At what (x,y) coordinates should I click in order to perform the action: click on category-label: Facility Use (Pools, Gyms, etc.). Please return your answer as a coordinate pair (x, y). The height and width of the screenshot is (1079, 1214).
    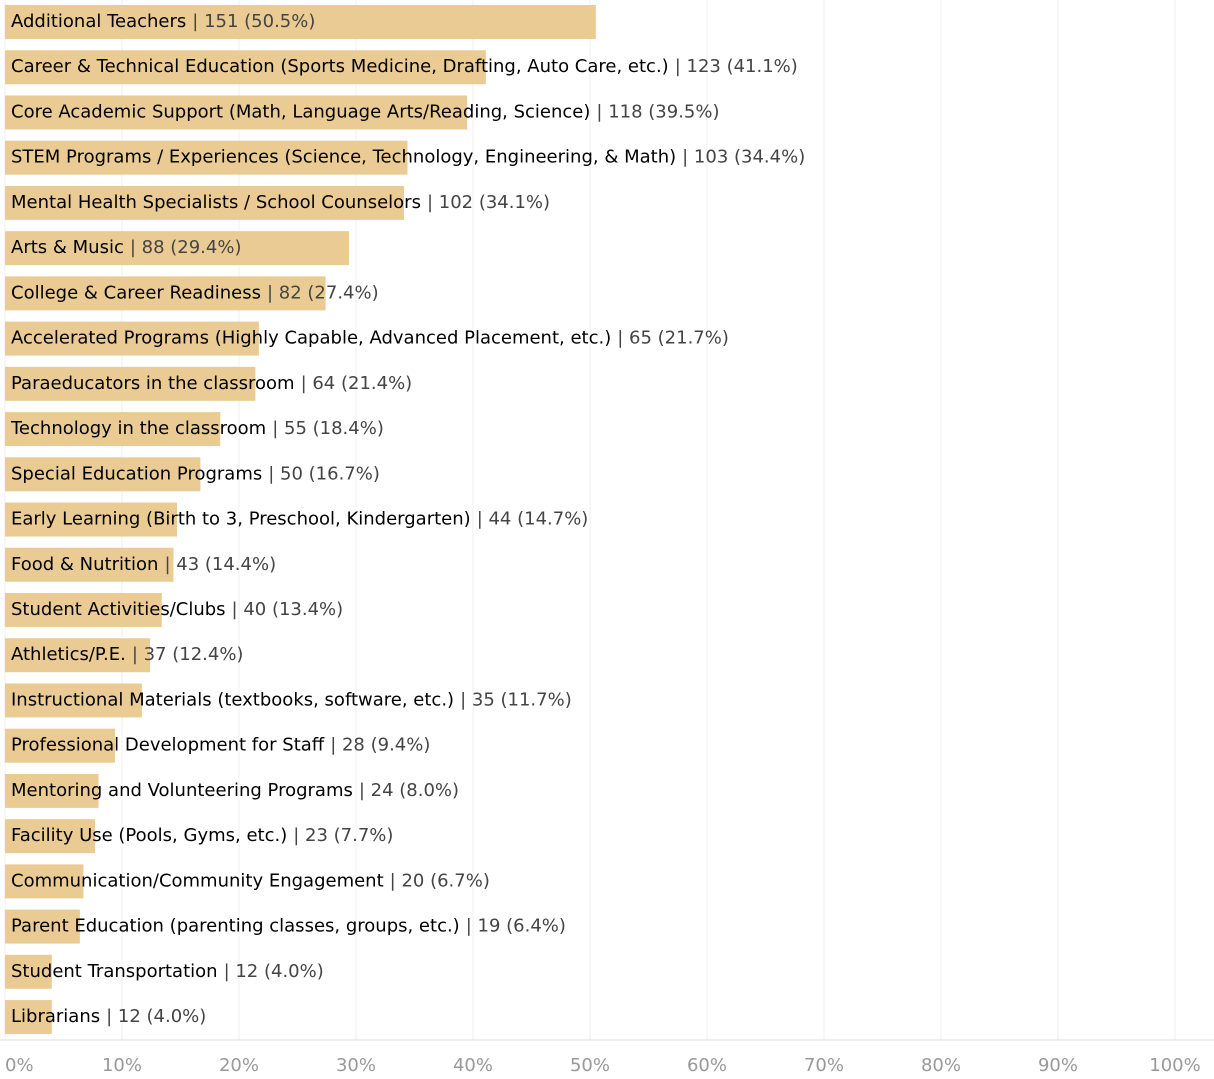
    Looking at the image, I should click on (149, 835).